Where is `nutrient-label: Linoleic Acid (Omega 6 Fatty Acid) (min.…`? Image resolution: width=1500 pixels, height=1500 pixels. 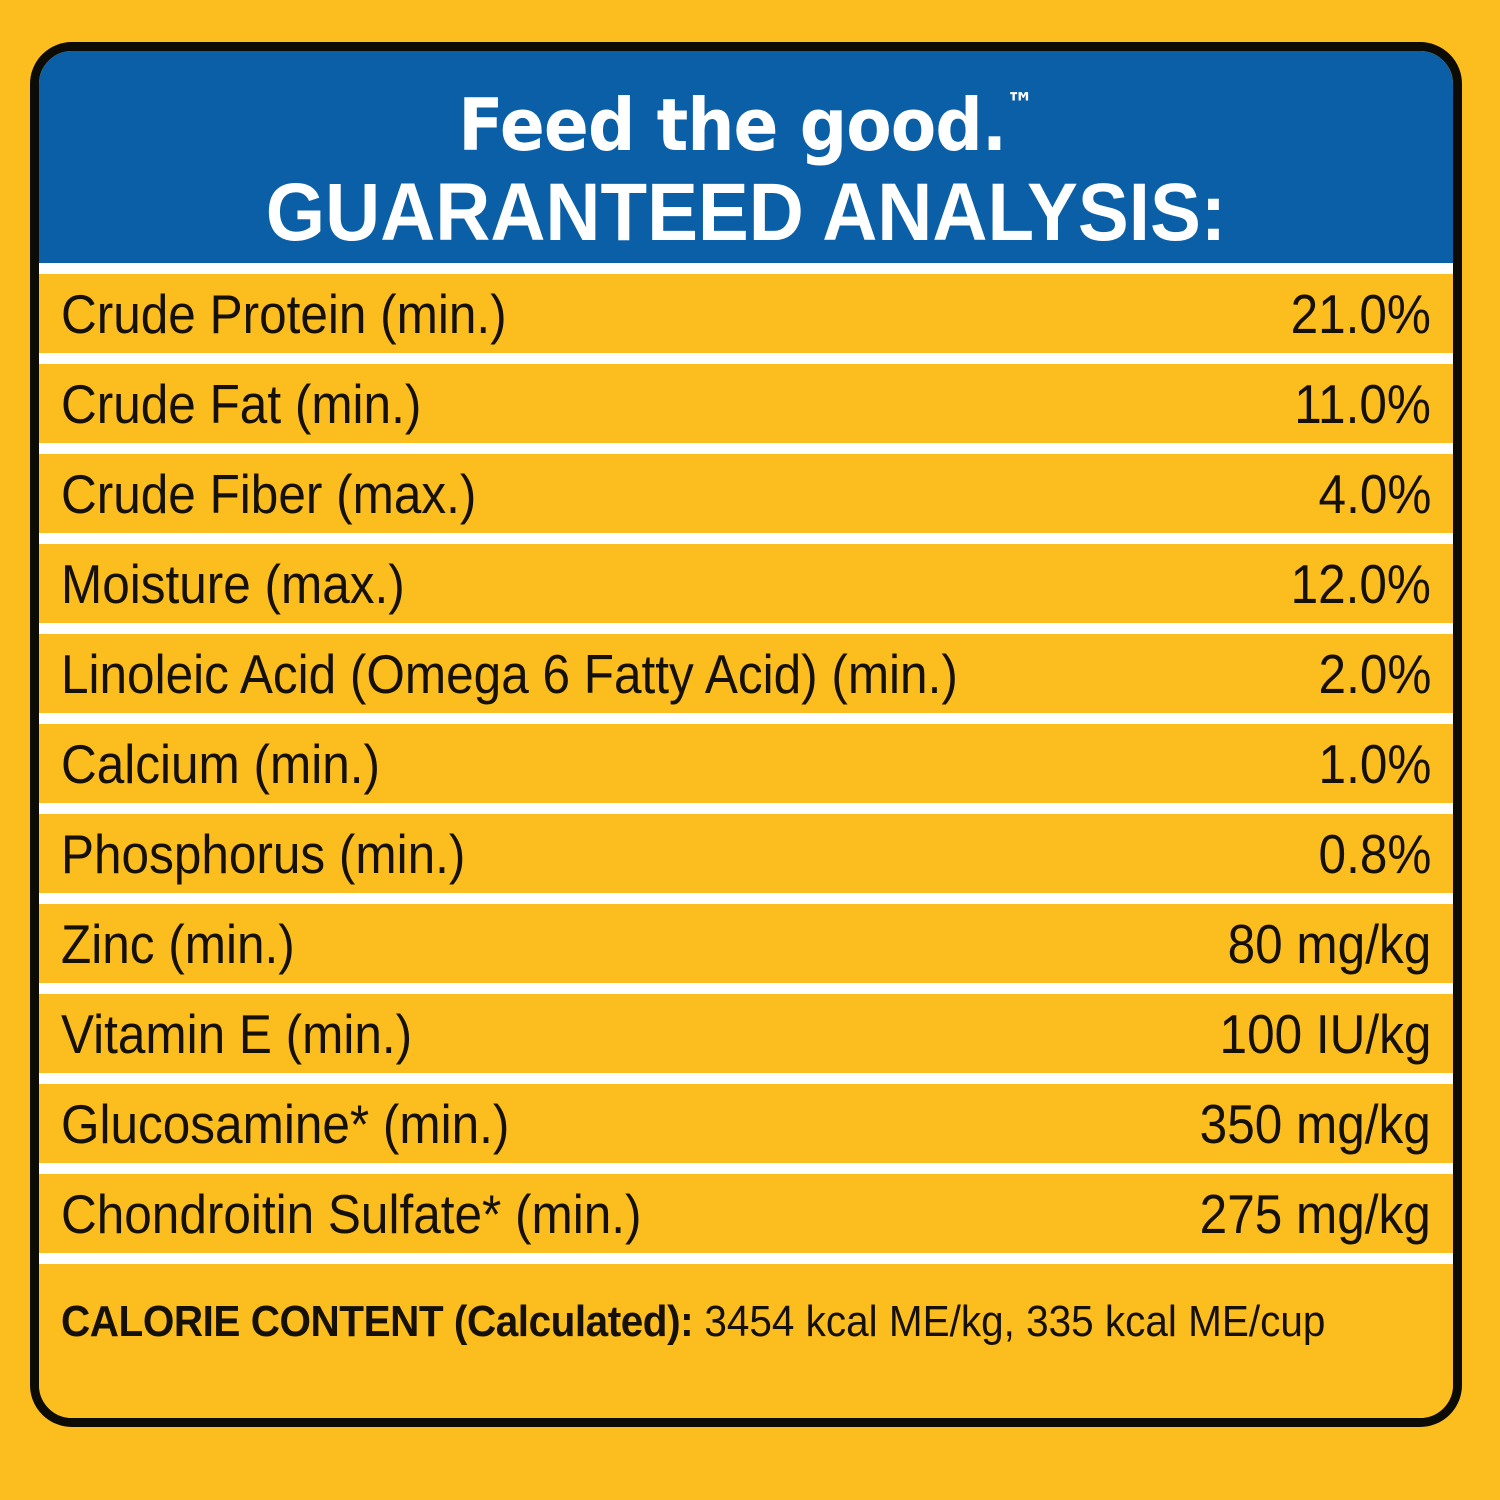 nutrient-label: Linoleic Acid (Omega 6 Fatty Acid) (min.… is located at coordinates (509, 673).